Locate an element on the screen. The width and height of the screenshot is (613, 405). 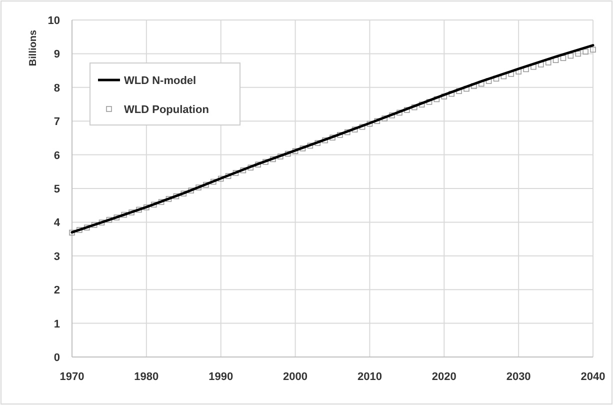
x-tick-label: 2000 is located at coordinates (295, 377).